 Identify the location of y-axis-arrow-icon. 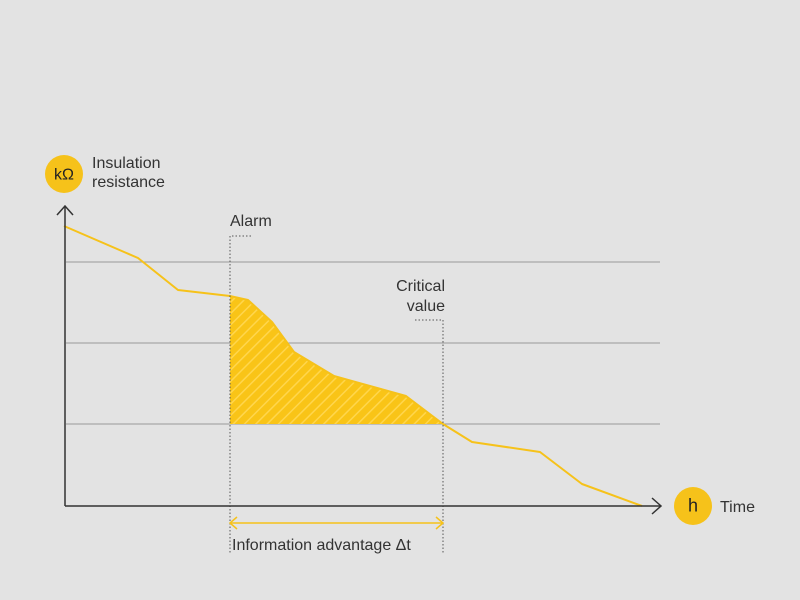
(65, 210).